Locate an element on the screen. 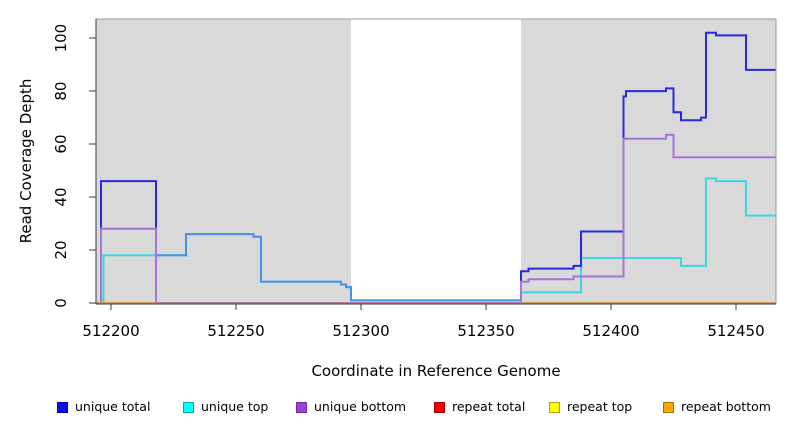 The image size is (792, 432). legend-item-unique-total: unique total is located at coordinates (103, 407).